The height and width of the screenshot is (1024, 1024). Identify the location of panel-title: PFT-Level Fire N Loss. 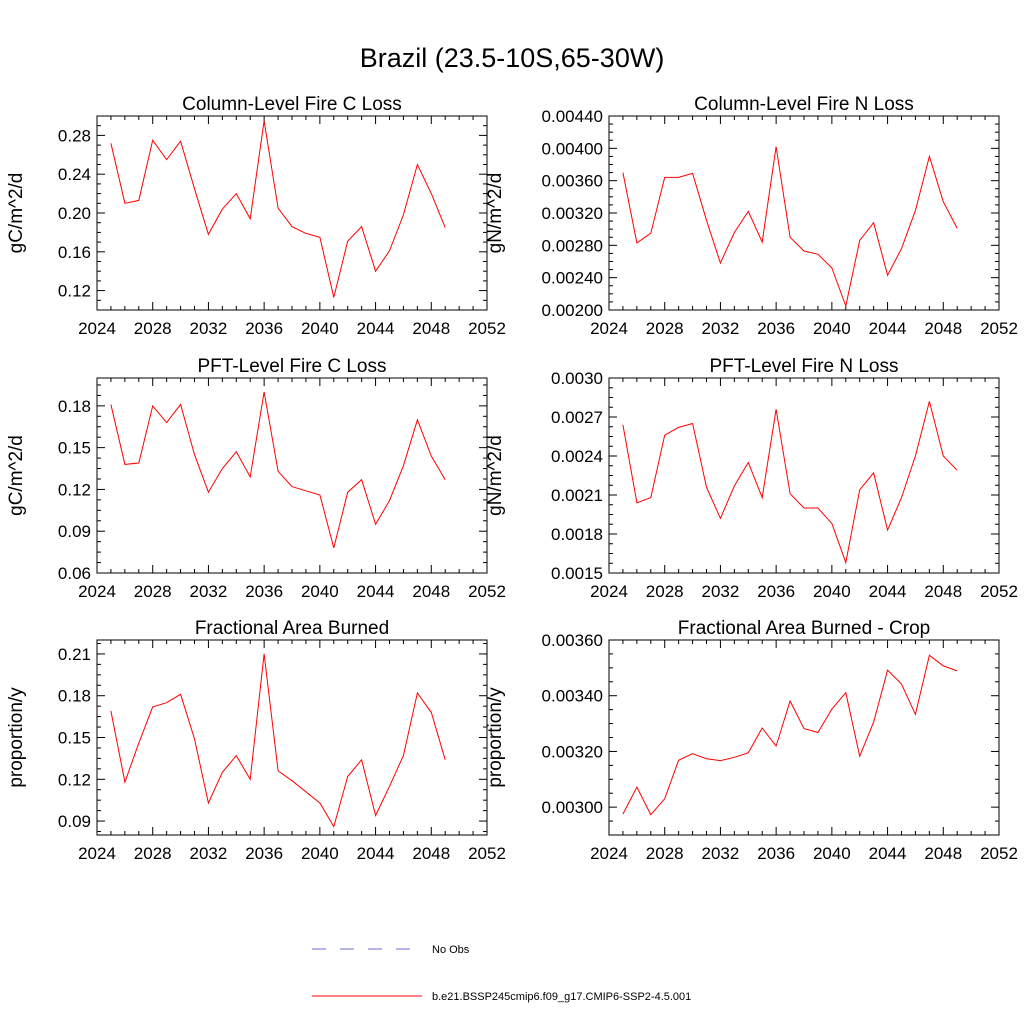
(804, 366).